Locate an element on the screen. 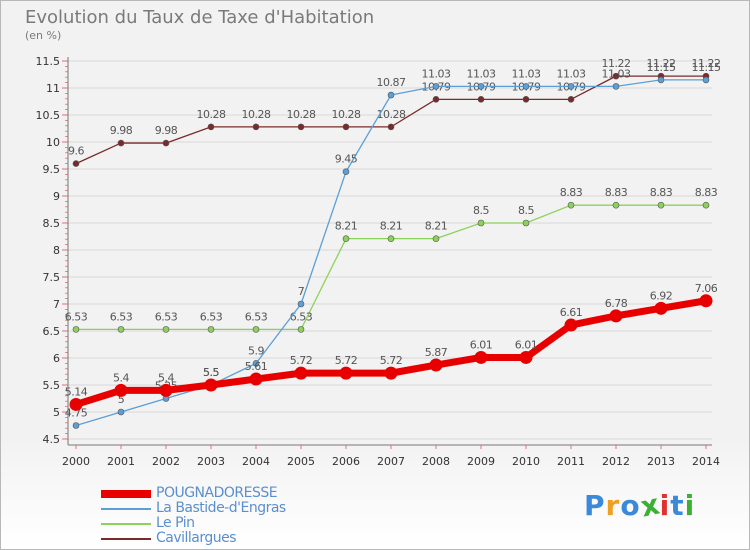 The height and width of the screenshot is (550, 750). data-label: 6.78 is located at coordinates (616, 303).